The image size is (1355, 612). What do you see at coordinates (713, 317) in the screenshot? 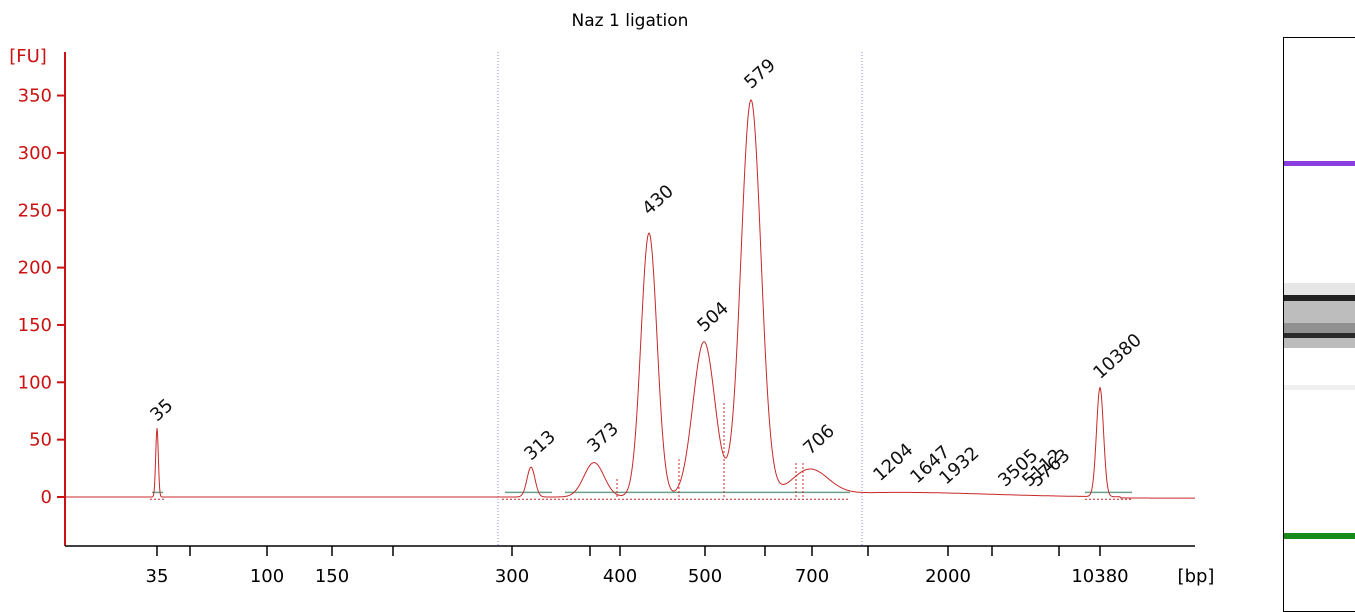
I see `peak-label: 504` at bounding box center [713, 317].